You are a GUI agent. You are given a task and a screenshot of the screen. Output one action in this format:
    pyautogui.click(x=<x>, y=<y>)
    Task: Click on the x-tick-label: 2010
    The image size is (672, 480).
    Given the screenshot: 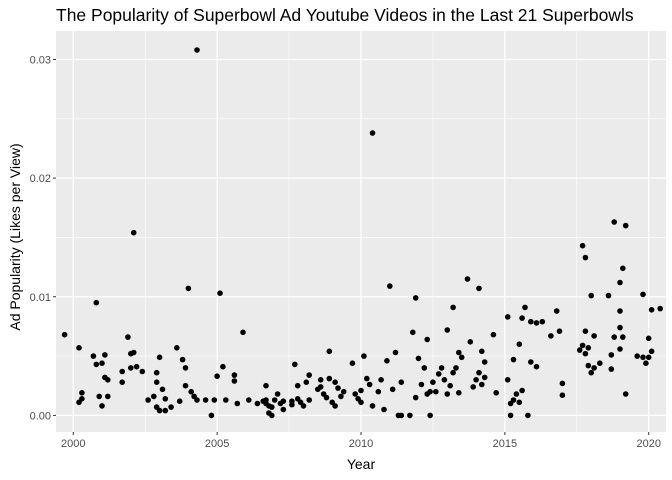 What is the action you would take?
    pyautogui.click(x=361, y=444)
    